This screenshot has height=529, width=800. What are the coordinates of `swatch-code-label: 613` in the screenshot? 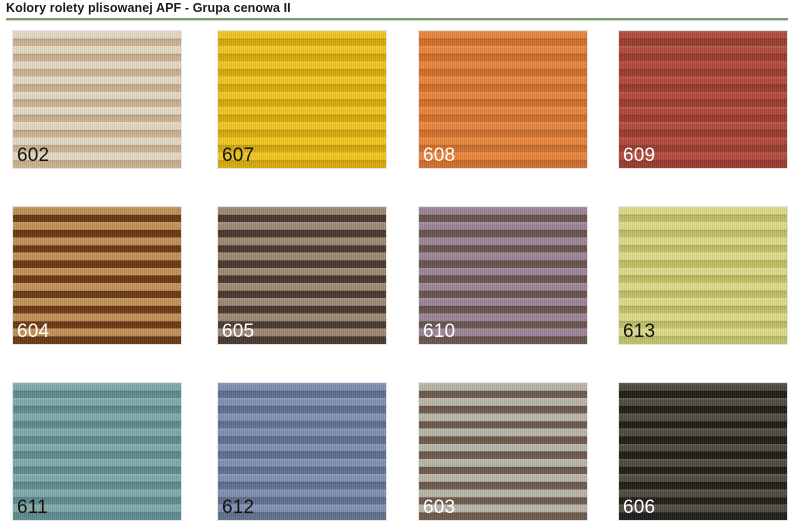 It's located at (639, 331).